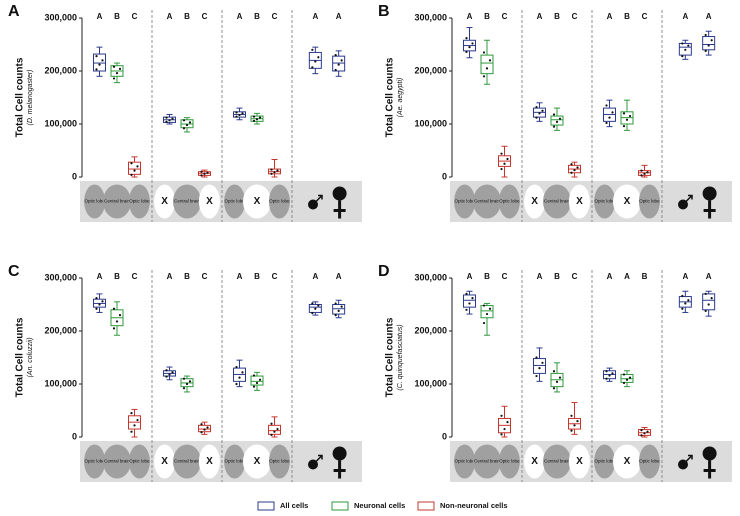  Describe the element at coordinates (379, 505) in the screenshot. I see `legend-label: Neuronal cells` at that location.